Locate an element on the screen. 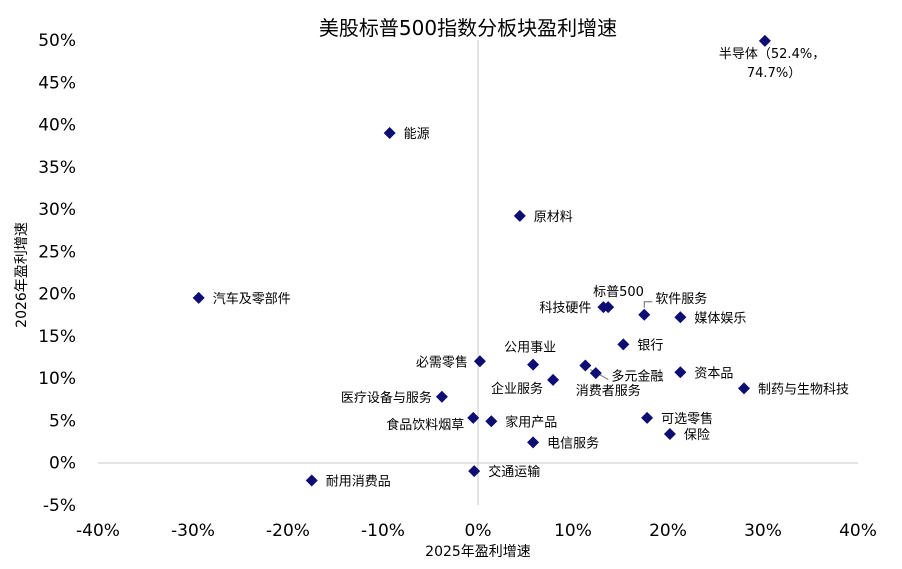 The image size is (902, 569). x-tick-label: -40% is located at coordinates (98, 531).